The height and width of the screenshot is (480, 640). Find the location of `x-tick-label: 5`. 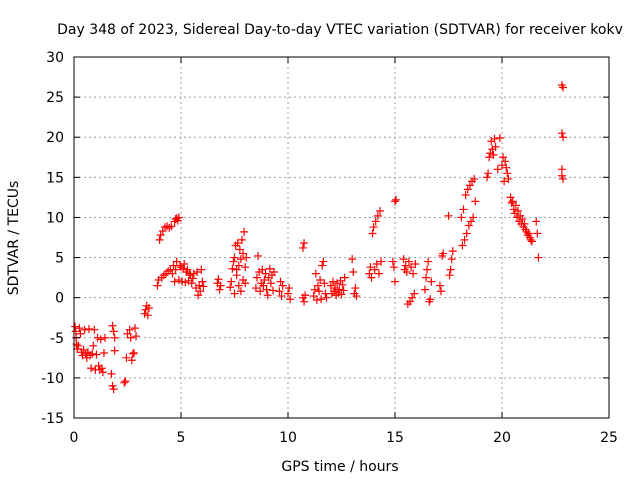

x-tick-label: 5 is located at coordinates (181, 438).